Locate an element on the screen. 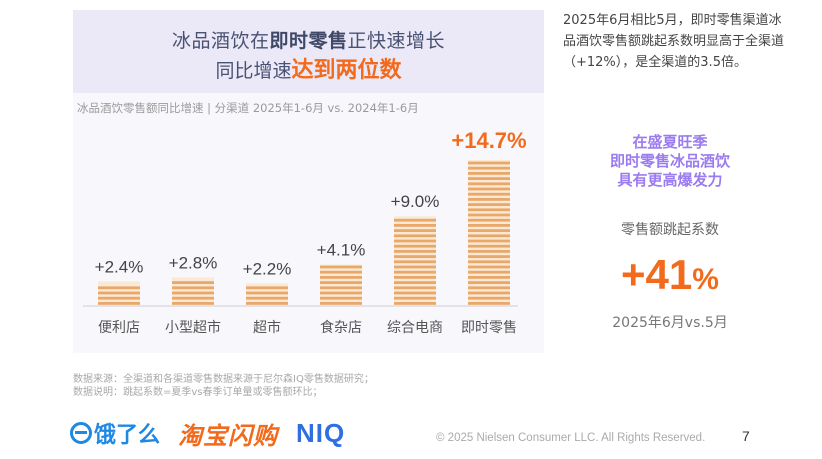 The width and height of the screenshot is (822, 459). bar-value-label: +9.0% is located at coordinates (415, 201).